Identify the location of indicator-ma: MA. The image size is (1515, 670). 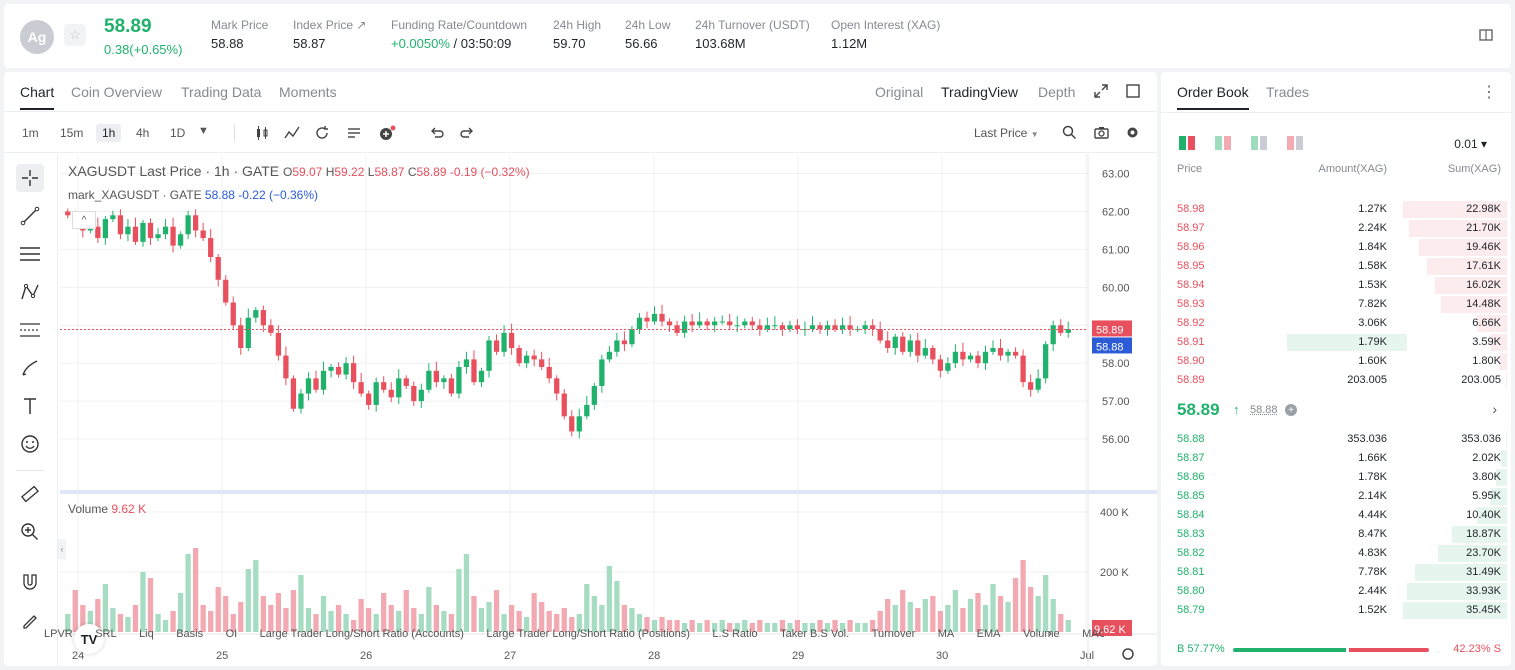
(946, 634).